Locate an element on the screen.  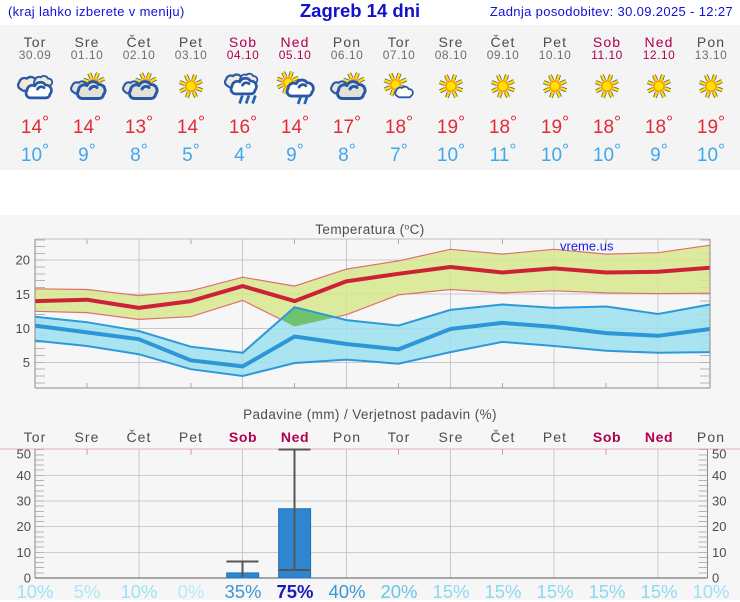
svg-text:Padavine (mm) / Verjetnost pad: Padavine (mm) / Verjetnost padavin (%) is located at coordinates (370, 414).